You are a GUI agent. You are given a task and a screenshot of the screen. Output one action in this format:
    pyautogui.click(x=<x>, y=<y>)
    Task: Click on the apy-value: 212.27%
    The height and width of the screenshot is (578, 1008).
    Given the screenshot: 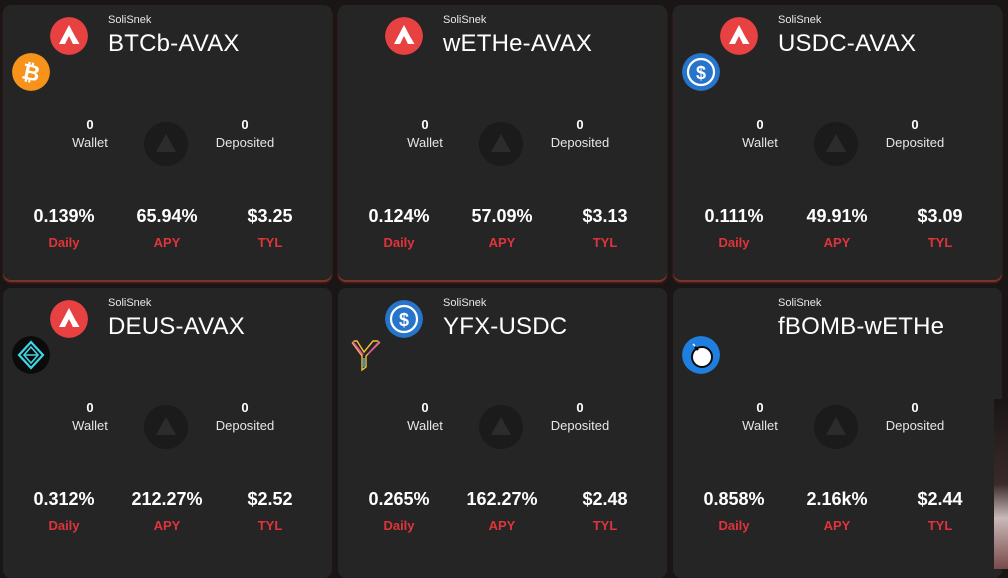 What is the action you would take?
    pyautogui.click(x=167, y=499)
    